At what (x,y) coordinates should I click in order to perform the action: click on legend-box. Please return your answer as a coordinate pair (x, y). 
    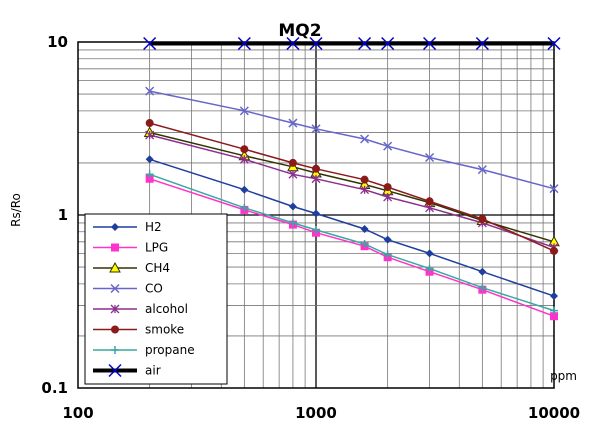
    Looking at the image, I should click on (156, 299).